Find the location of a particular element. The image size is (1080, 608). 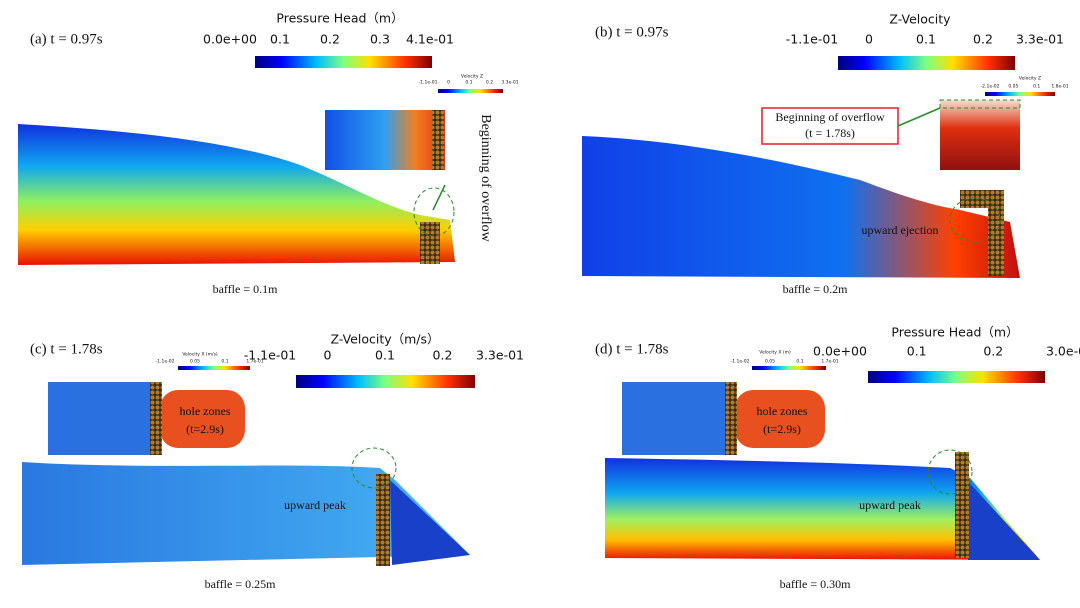

panel-label: (c) t = 1.78s is located at coordinates (66, 349).